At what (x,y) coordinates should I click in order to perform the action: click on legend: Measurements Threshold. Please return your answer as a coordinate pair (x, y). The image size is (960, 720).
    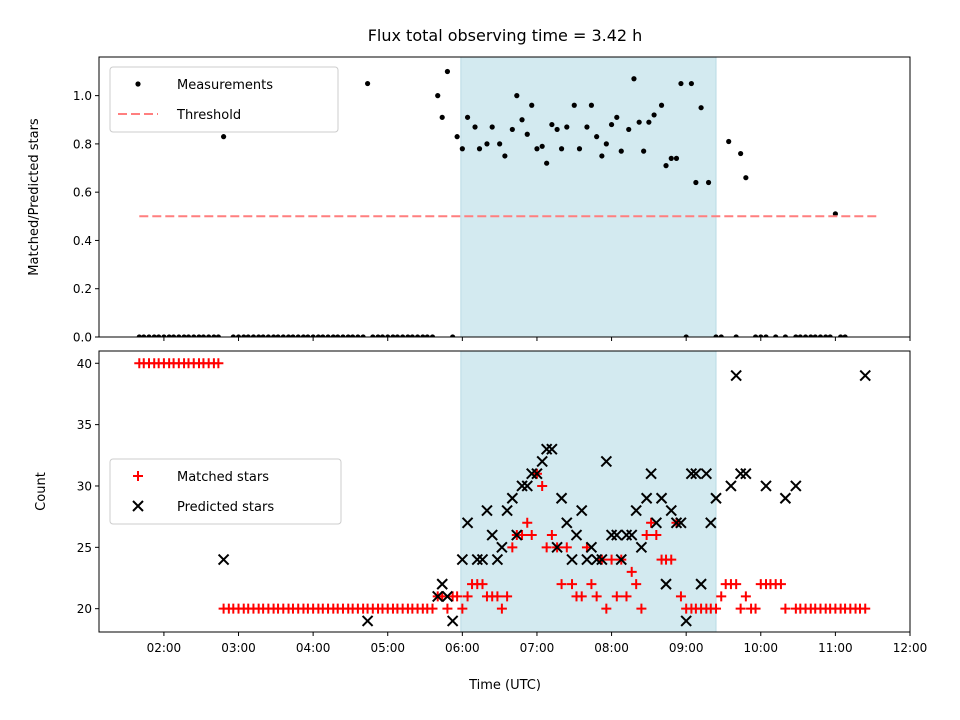
    Looking at the image, I should click on (224, 99).